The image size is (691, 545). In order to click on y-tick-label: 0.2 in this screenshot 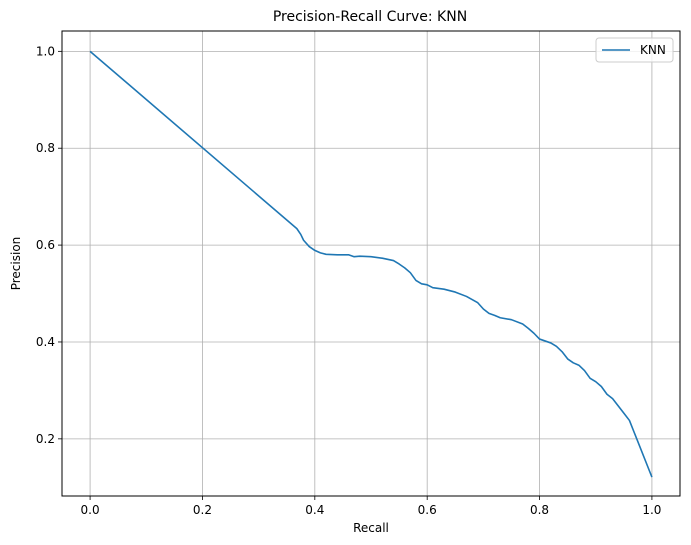, I will do `click(45, 439)`.